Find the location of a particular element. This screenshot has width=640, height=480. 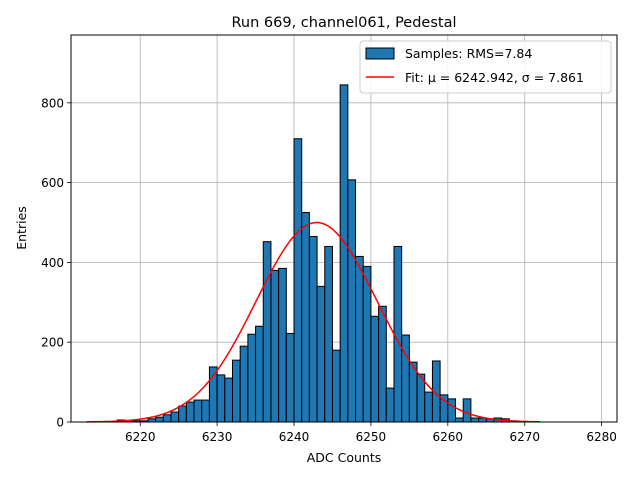

x-axis: 6220 6230 6240 6250 6260 6270 6280 is located at coordinates (371, 433).